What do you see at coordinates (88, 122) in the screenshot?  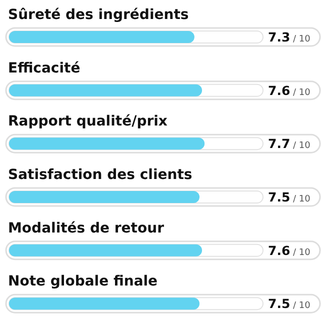 I see `y-tick-label: Rapport qualité/prix` at bounding box center [88, 122].